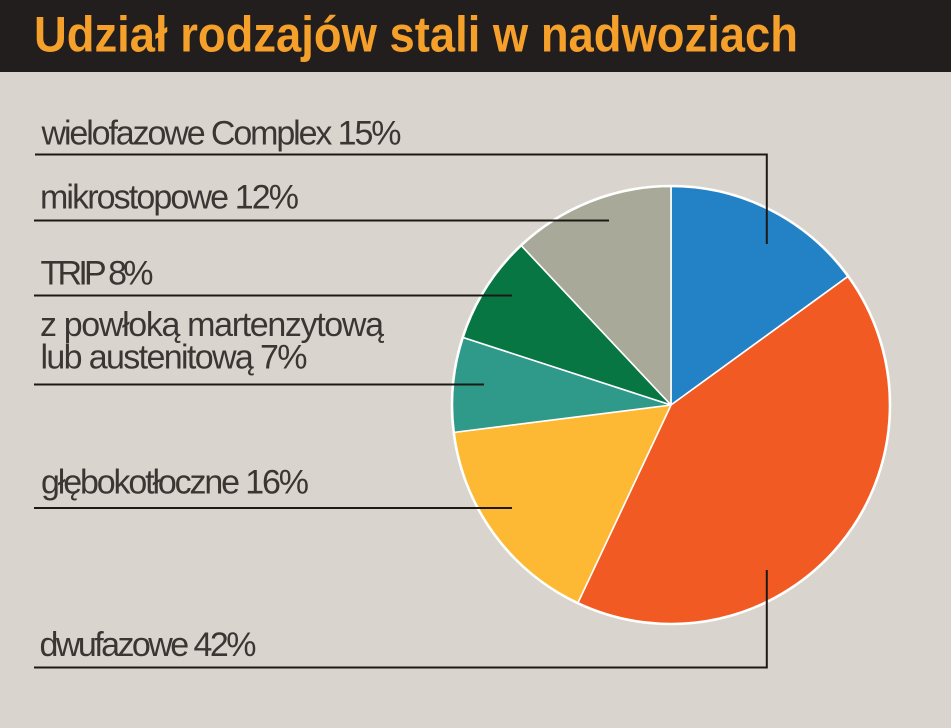 The image size is (951, 728). What do you see at coordinates (148, 645) in the screenshot?
I see `svg-text: dwufazowe 42%` at bounding box center [148, 645].